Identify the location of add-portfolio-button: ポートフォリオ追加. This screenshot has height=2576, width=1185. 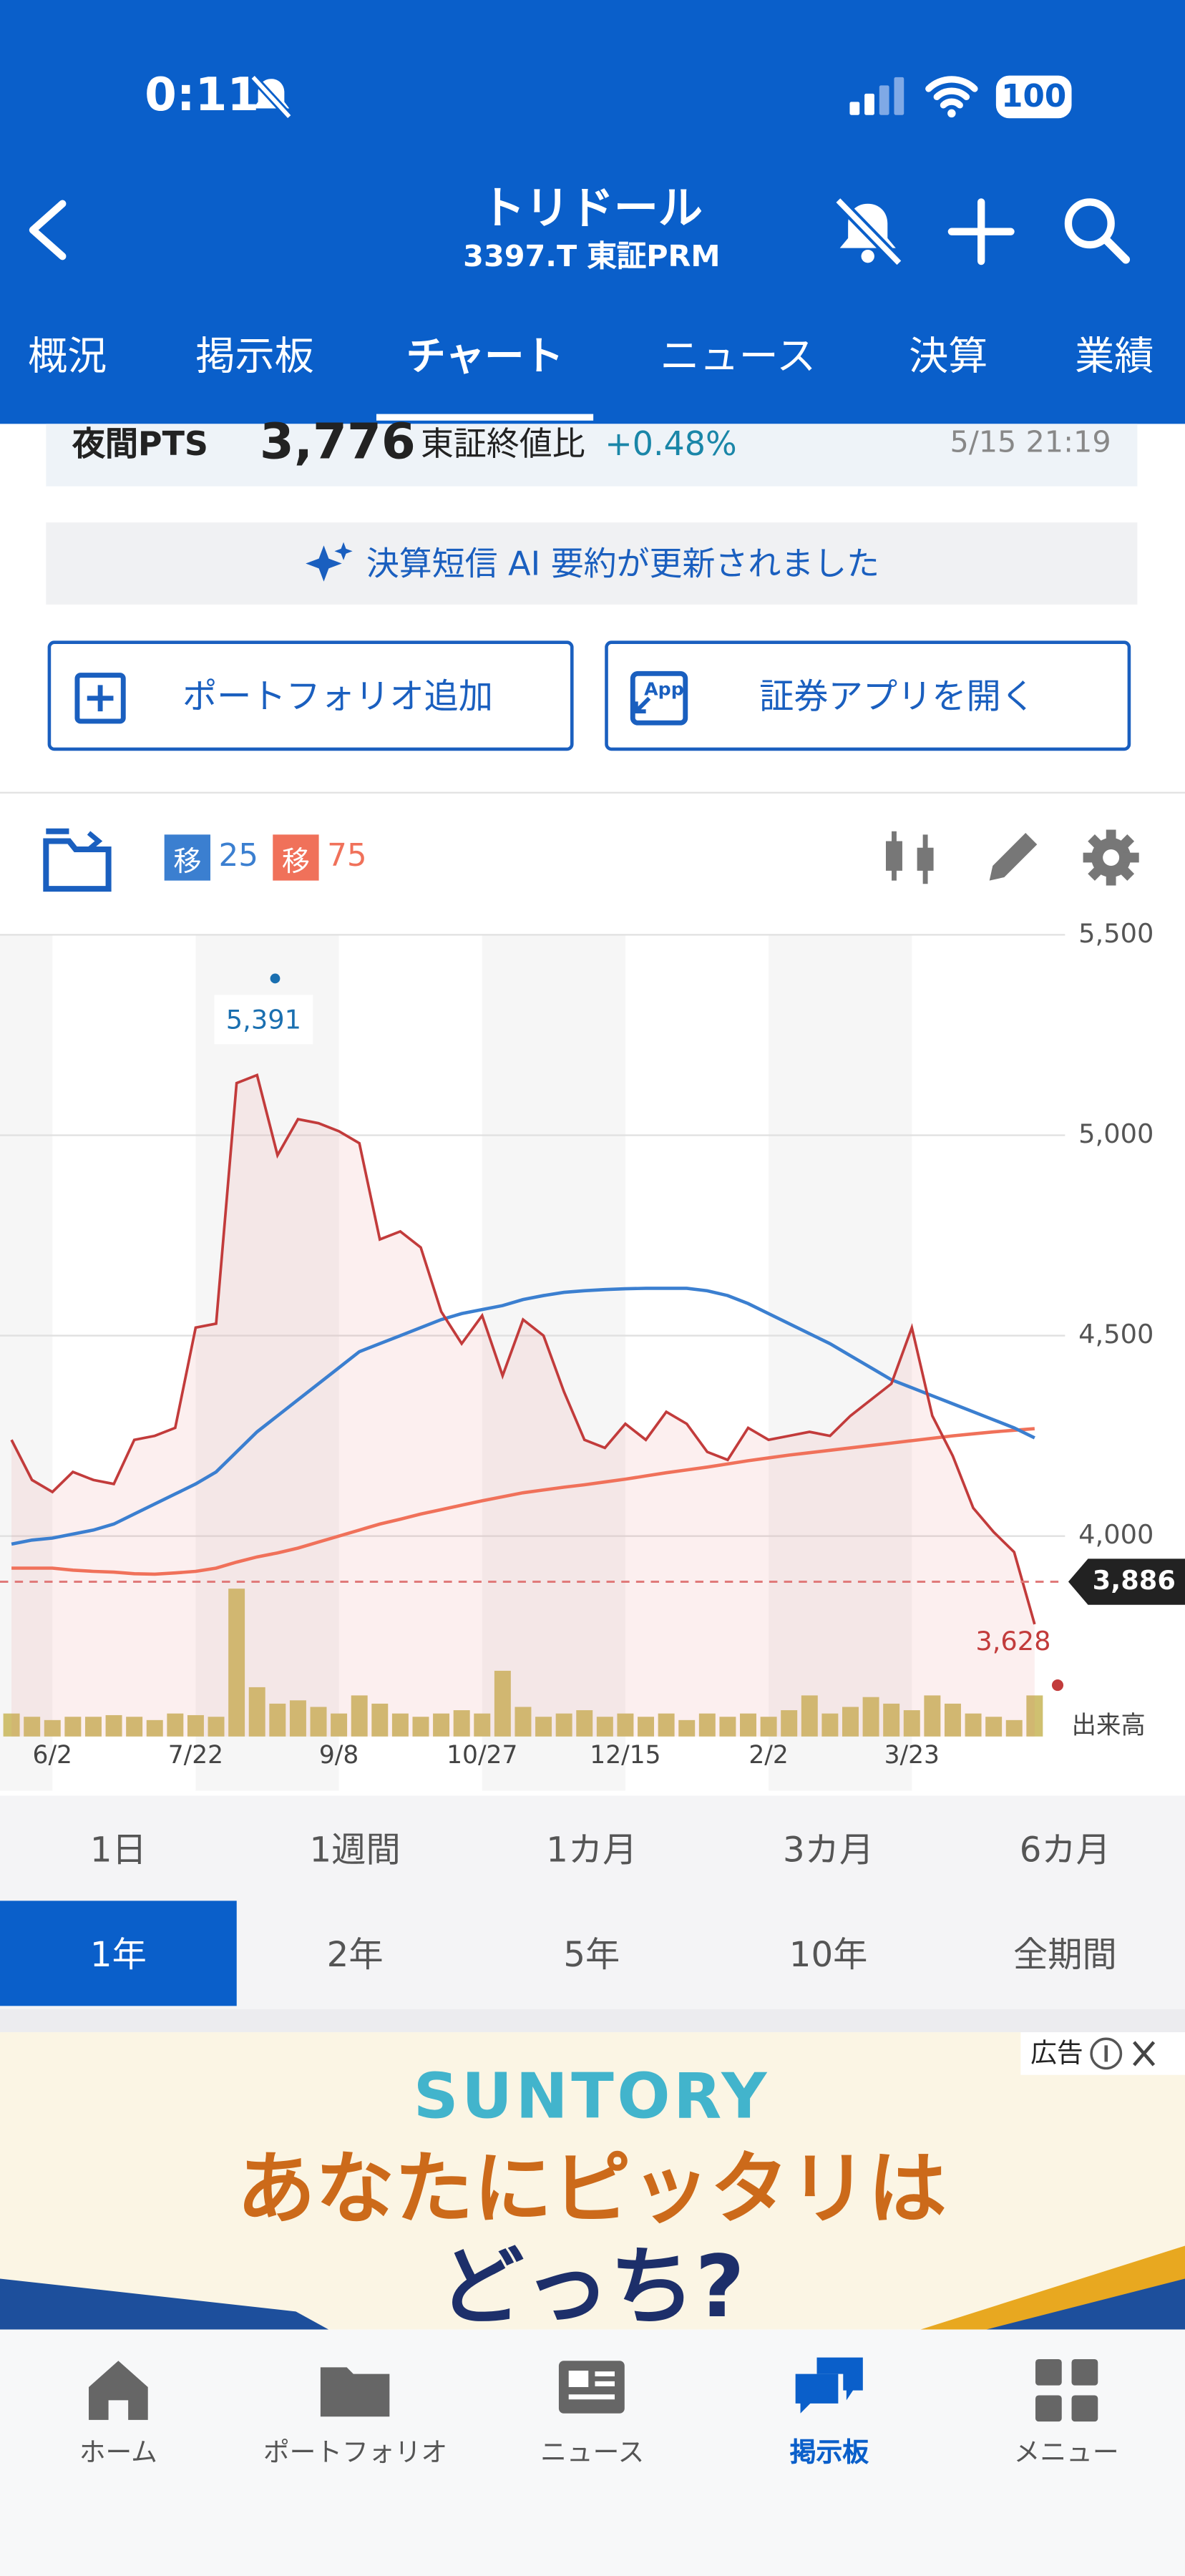
(310, 695).